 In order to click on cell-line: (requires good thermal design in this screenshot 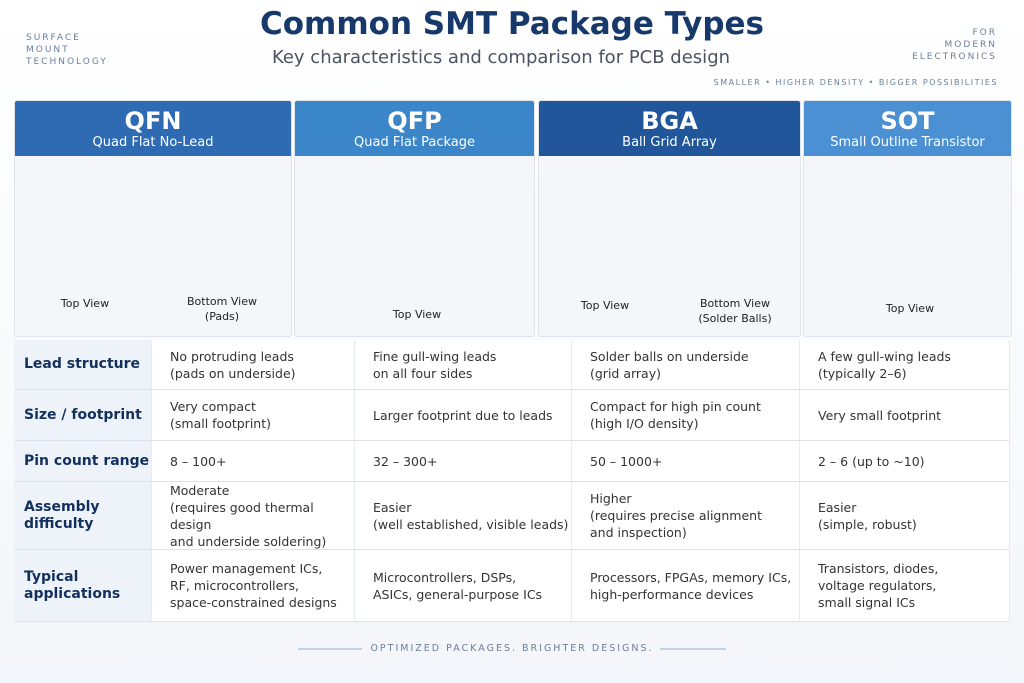, I will do `click(242, 515)`.